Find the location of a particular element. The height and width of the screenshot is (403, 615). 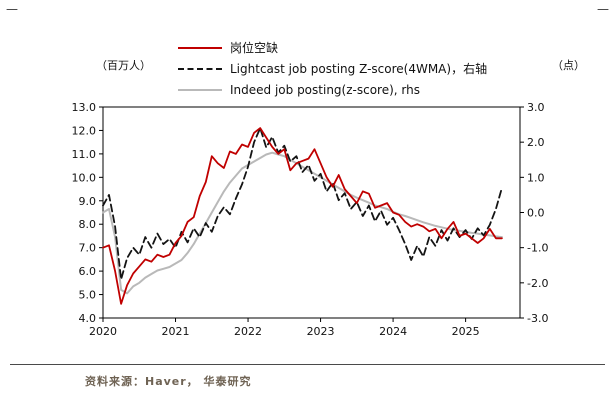

svg-text: 12.0 is located at coordinates (84, 130).